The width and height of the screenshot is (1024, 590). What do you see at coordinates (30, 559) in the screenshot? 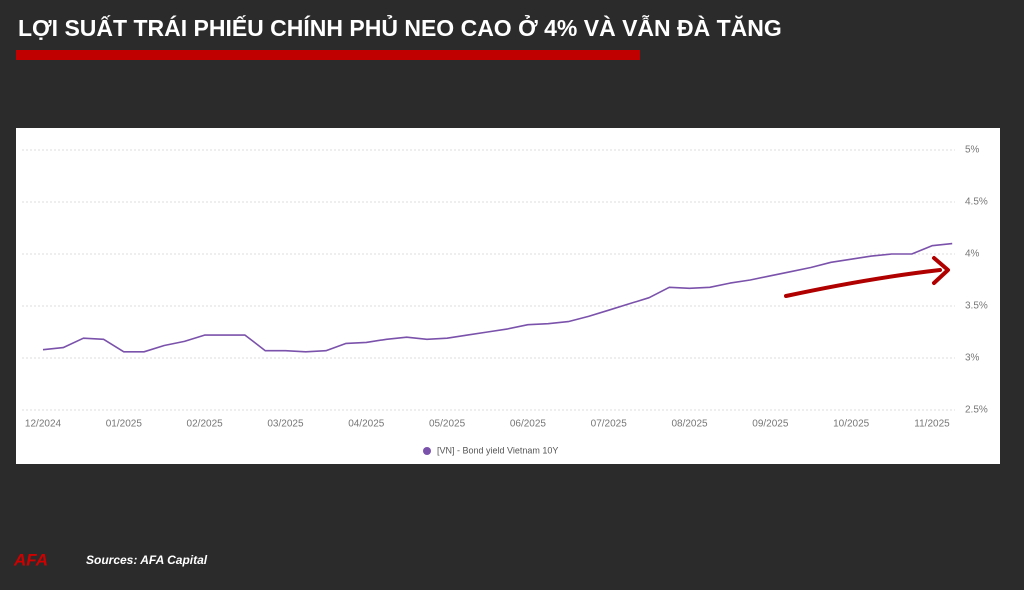
I see `logo: AFA` at bounding box center [30, 559].